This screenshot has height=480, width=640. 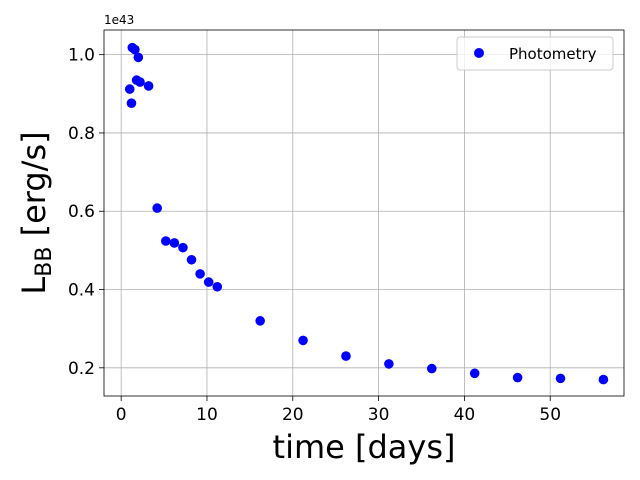 I want to click on legend: Photometry, so click(x=535, y=53).